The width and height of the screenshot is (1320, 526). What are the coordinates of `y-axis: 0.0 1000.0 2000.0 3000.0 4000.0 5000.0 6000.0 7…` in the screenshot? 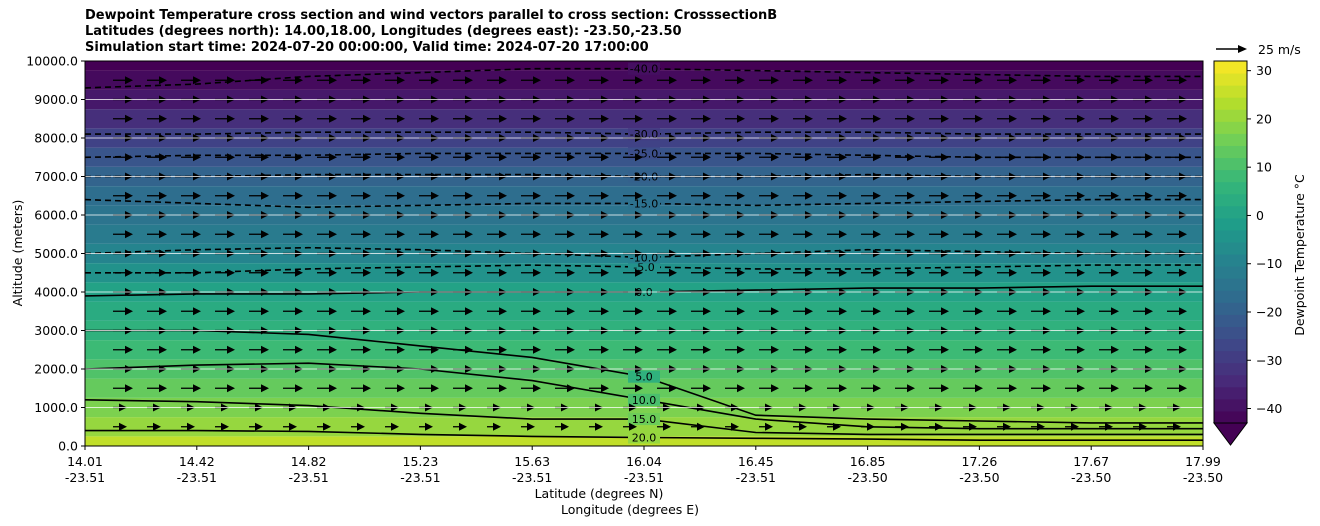 It's located at (55, 254).